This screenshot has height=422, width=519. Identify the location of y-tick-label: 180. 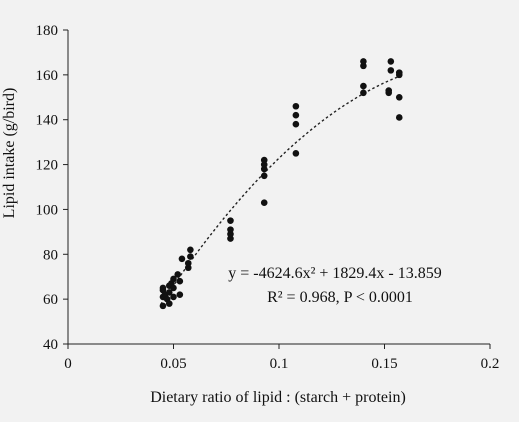
(47, 31).